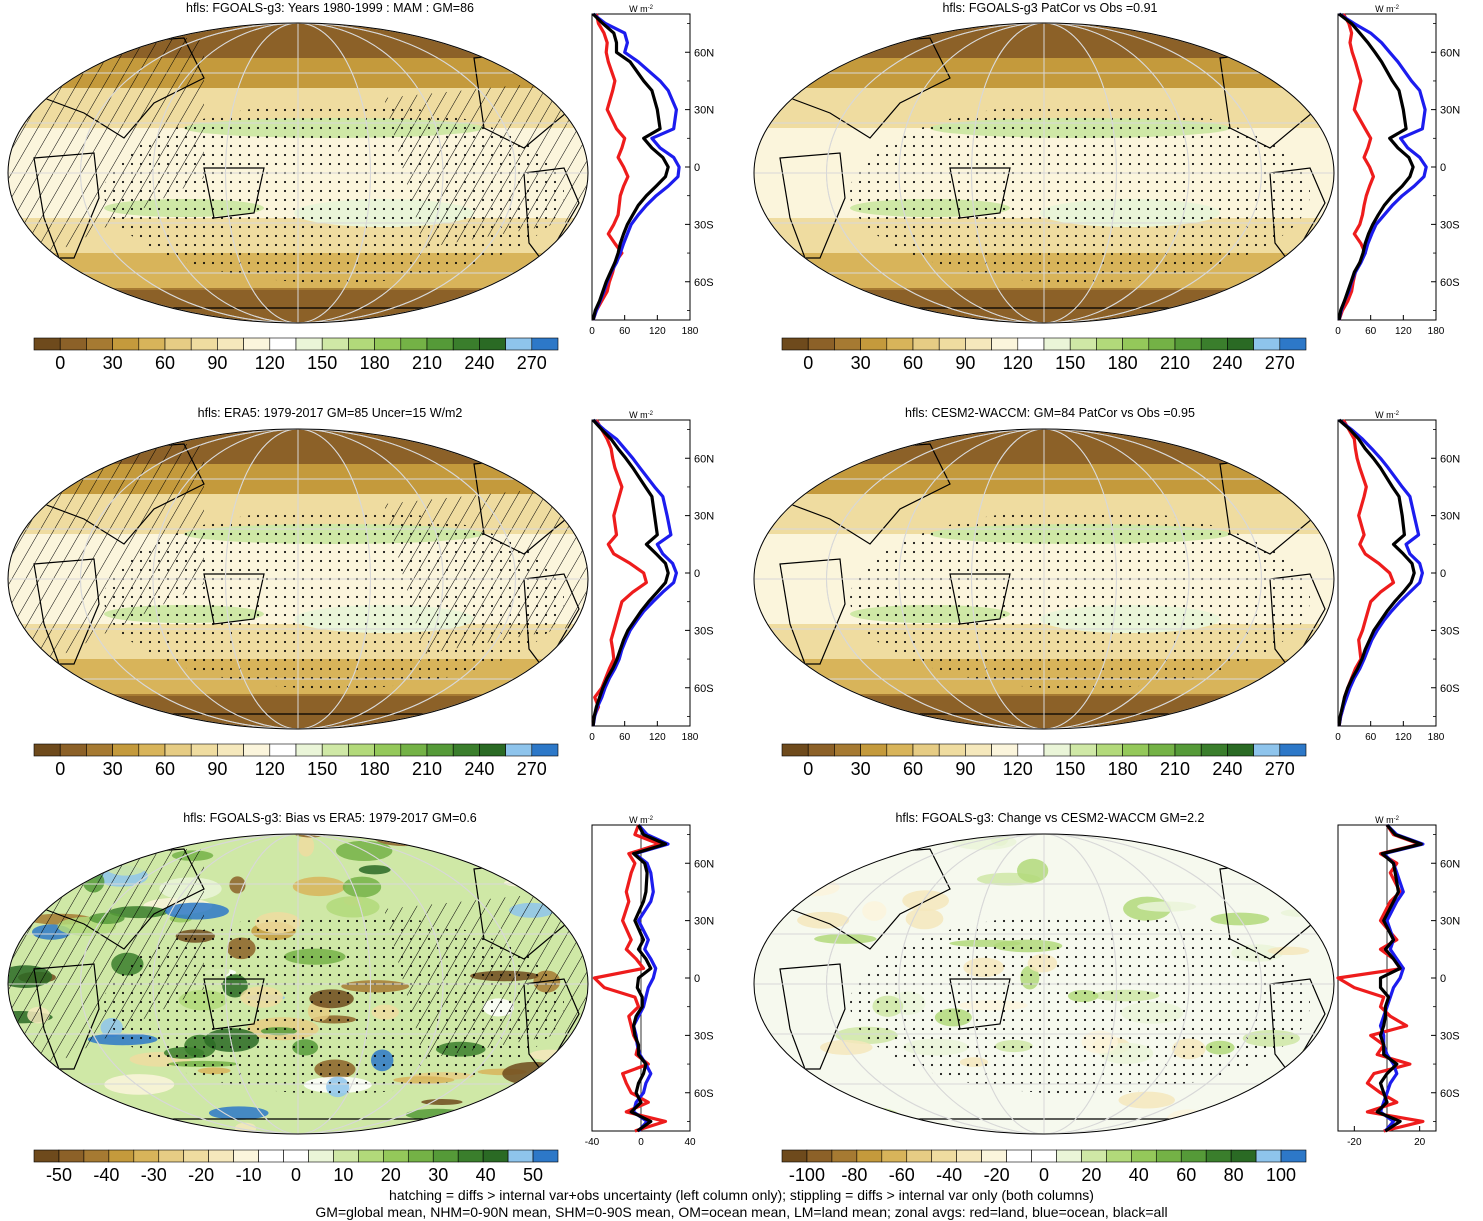 The height and width of the screenshot is (1221, 1483). What do you see at coordinates (1227, 363) in the screenshot?
I see `colorbar-tick-label: 240` at bounding box center [1227, 363].